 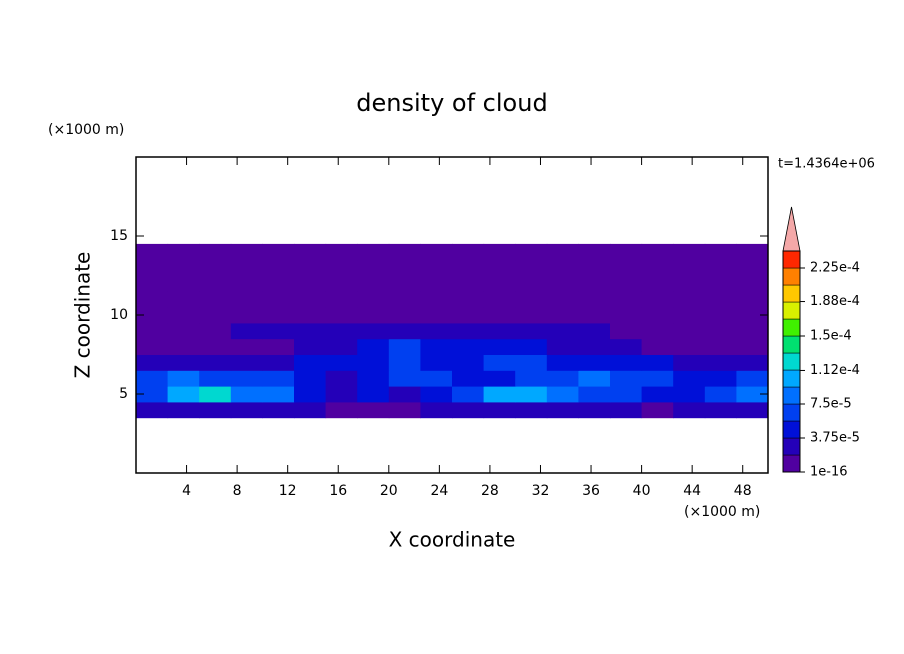 I want to click on y-tick-label: 5, so click(x=123, y=394).